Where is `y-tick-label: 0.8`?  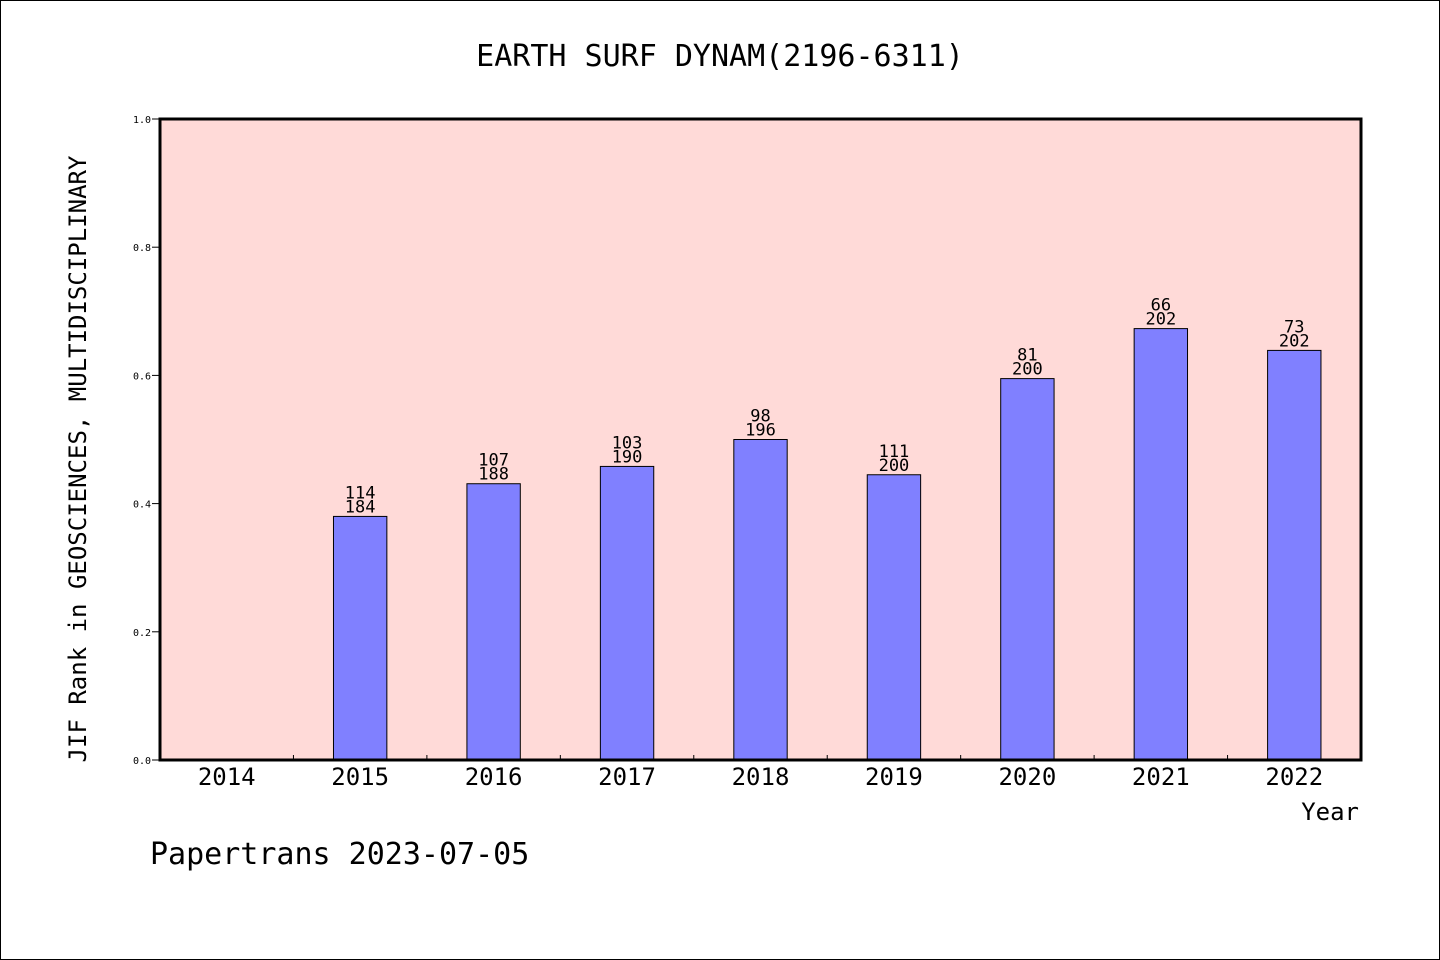
y-tick-label: 0.8 is located at coordinates (142, 248).